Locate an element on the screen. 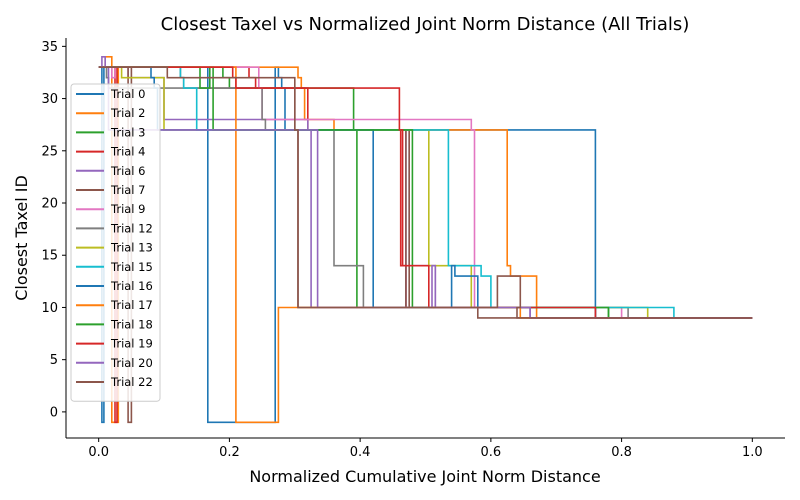  x-ticks: 0.0 0.2 0.4 0.6 0.8 1.0 is located at coordinates (425, 449).